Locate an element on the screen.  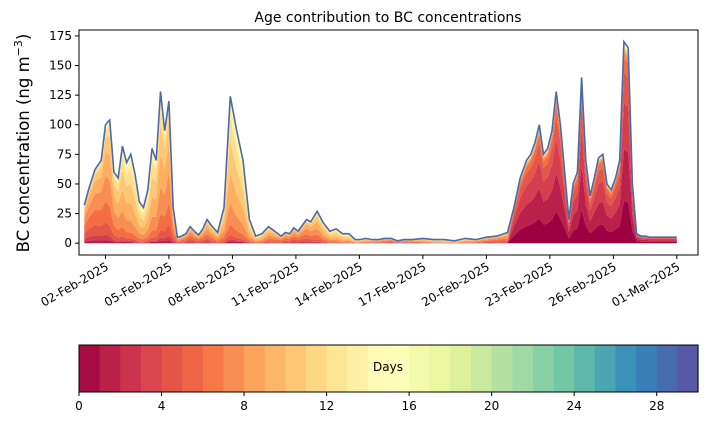
y-ticks: 0 25 50 75 100 125 150 175 is located at coordinates (64, 139).